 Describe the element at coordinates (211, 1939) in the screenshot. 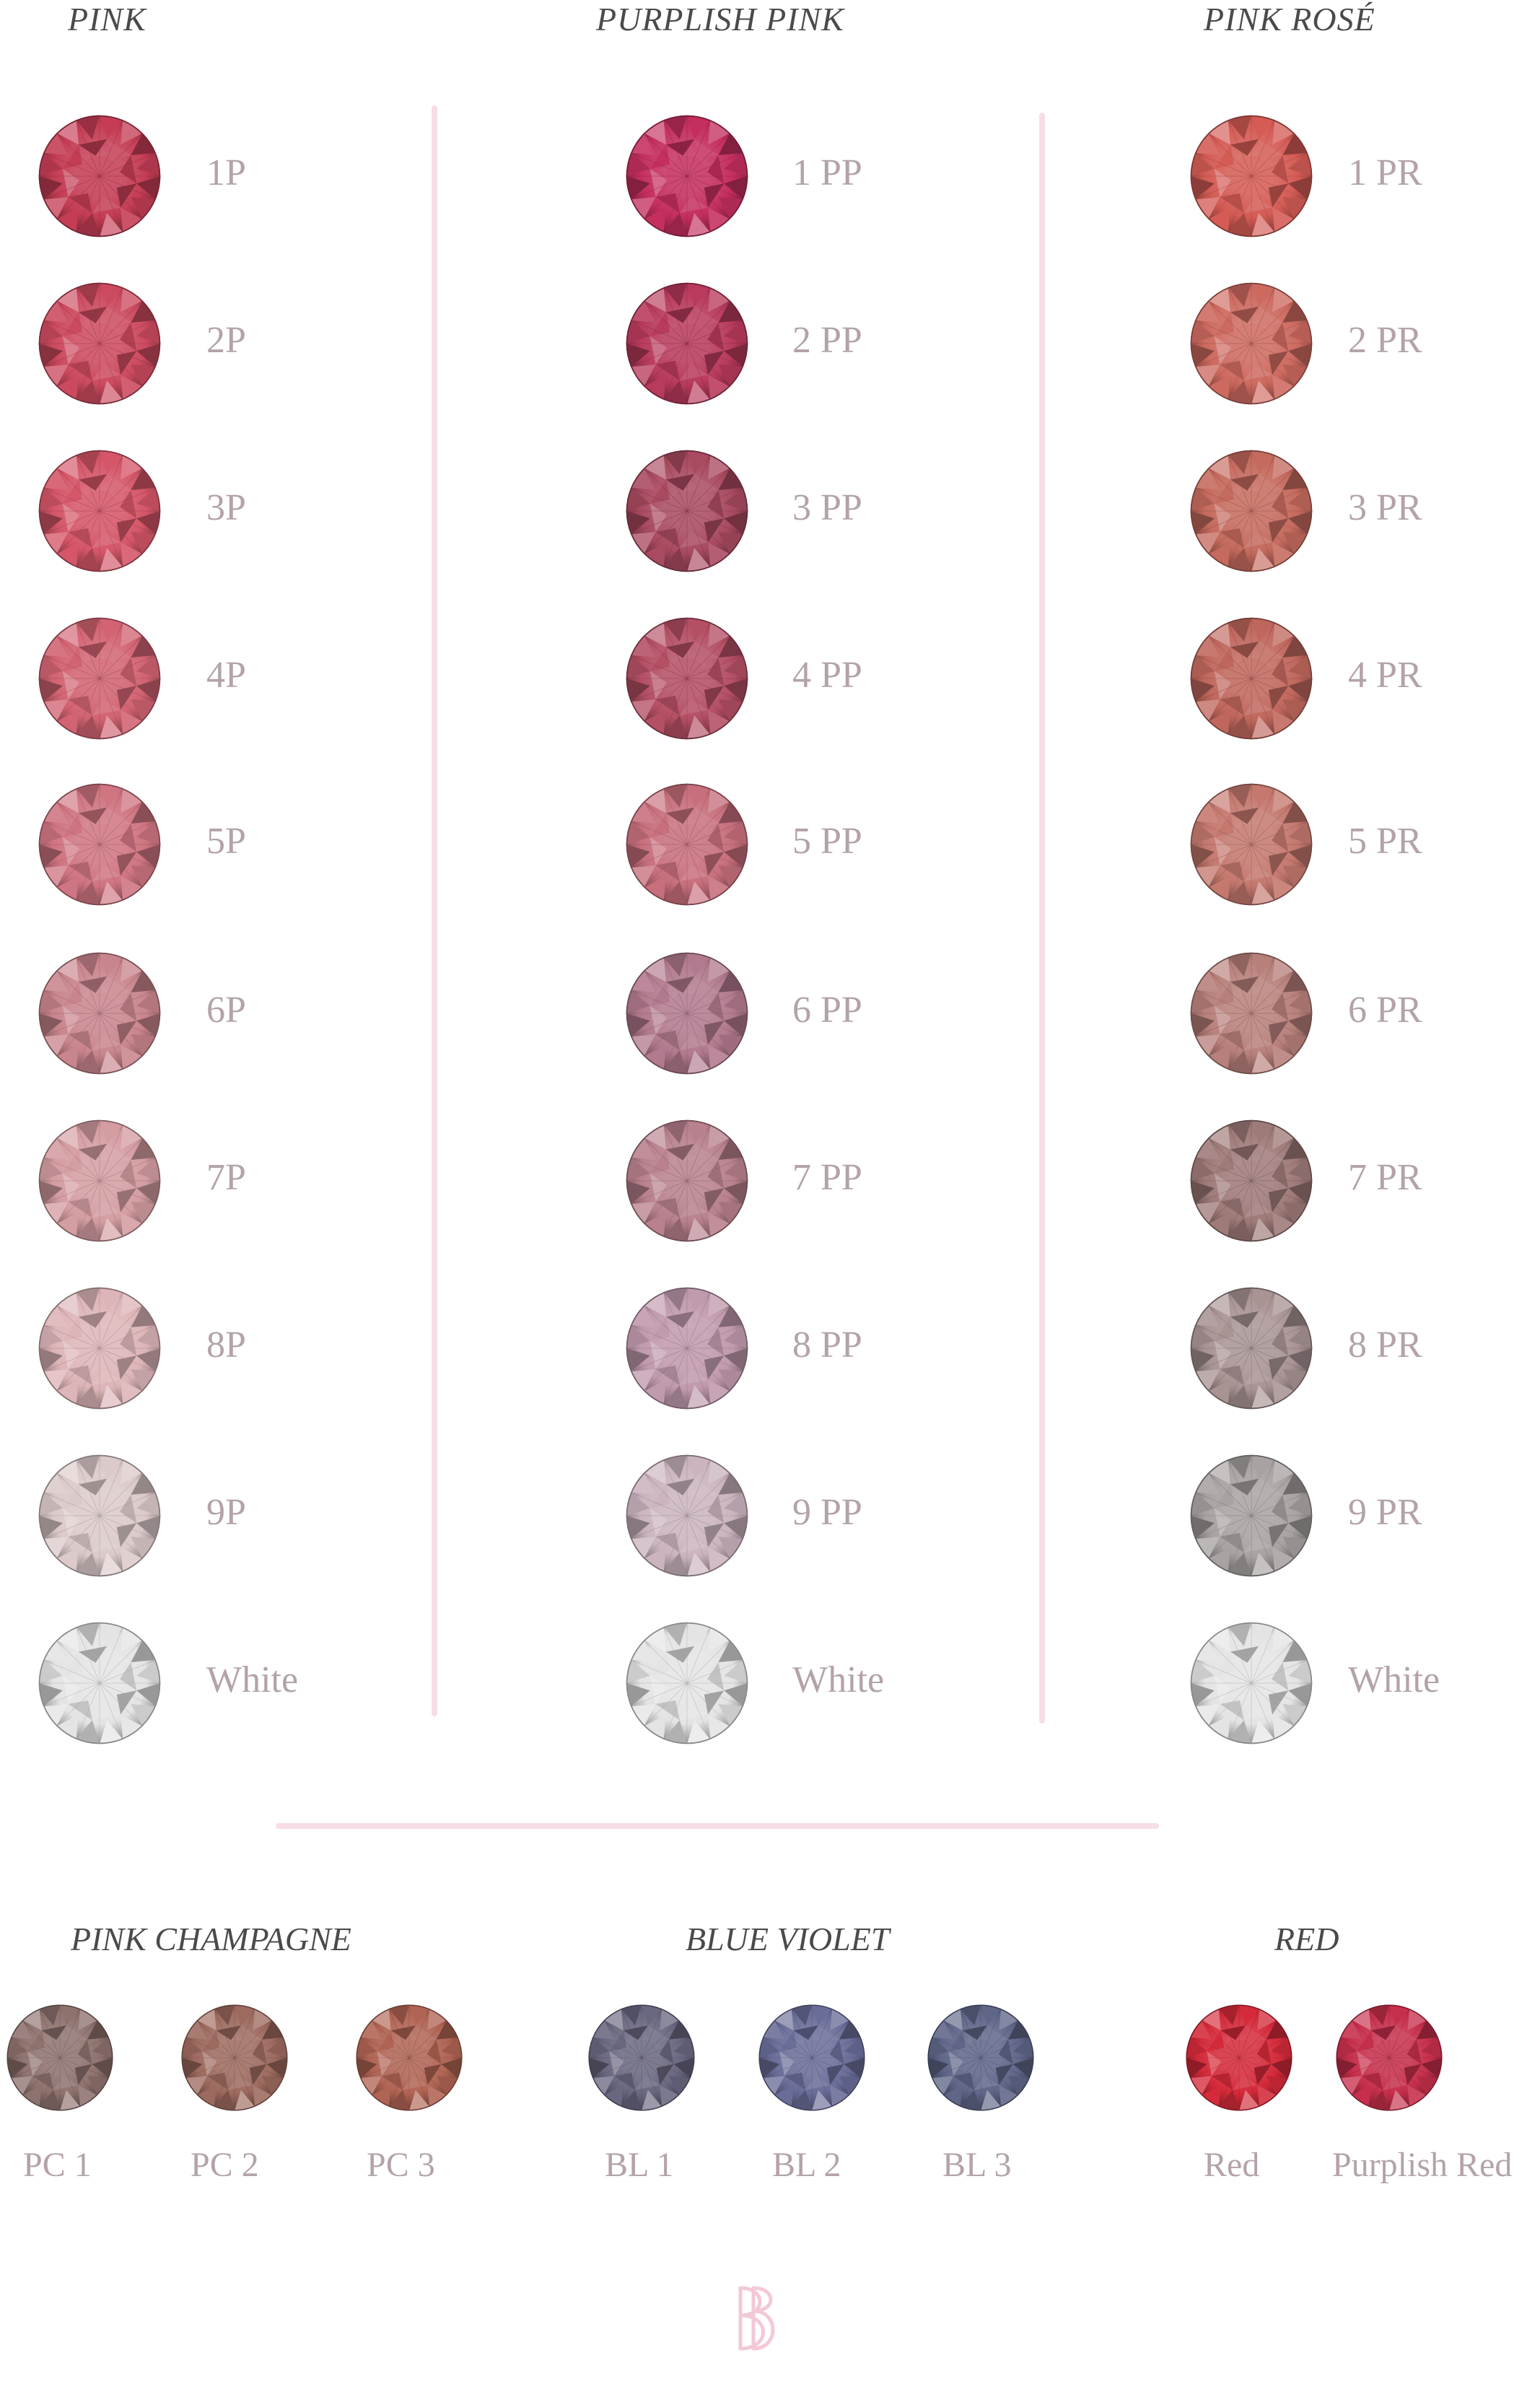

I see `section-title-pink-champagne: PINK CHAMPAGNE` at that location.